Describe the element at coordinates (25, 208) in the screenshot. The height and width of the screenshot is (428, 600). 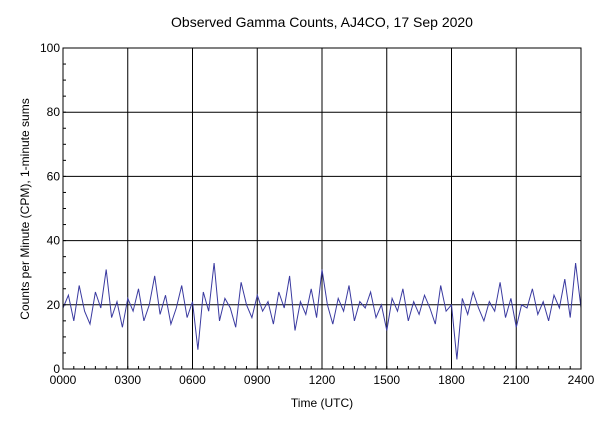
I see `y-axis-label: Counts per Minute (CPM), 1-minute sums` at that location.